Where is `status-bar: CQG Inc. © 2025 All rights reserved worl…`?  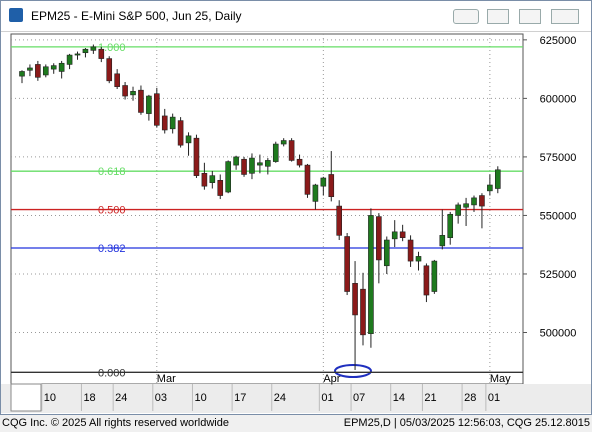
status-bar: CQG Inc. © 2025 All rights reserved worl… is located at coordinates (296, 423).